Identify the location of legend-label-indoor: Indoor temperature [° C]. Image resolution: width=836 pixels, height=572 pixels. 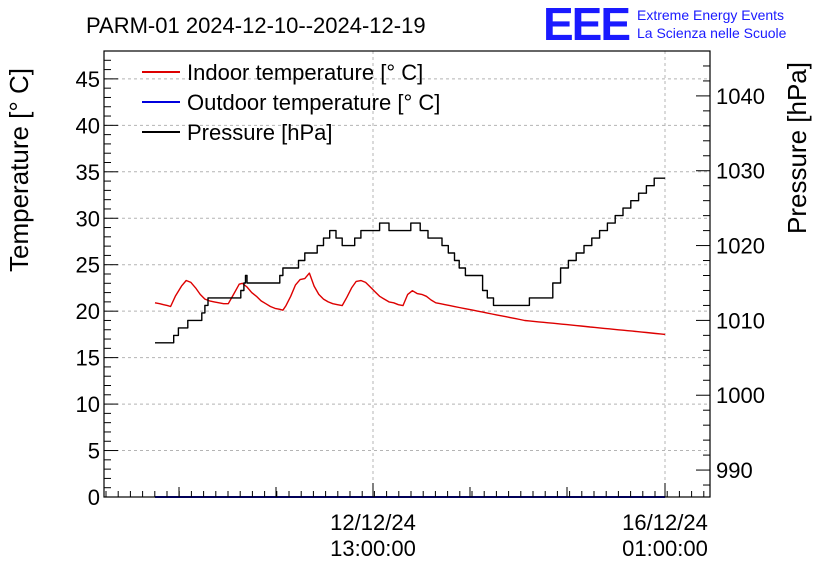
(305, 72).